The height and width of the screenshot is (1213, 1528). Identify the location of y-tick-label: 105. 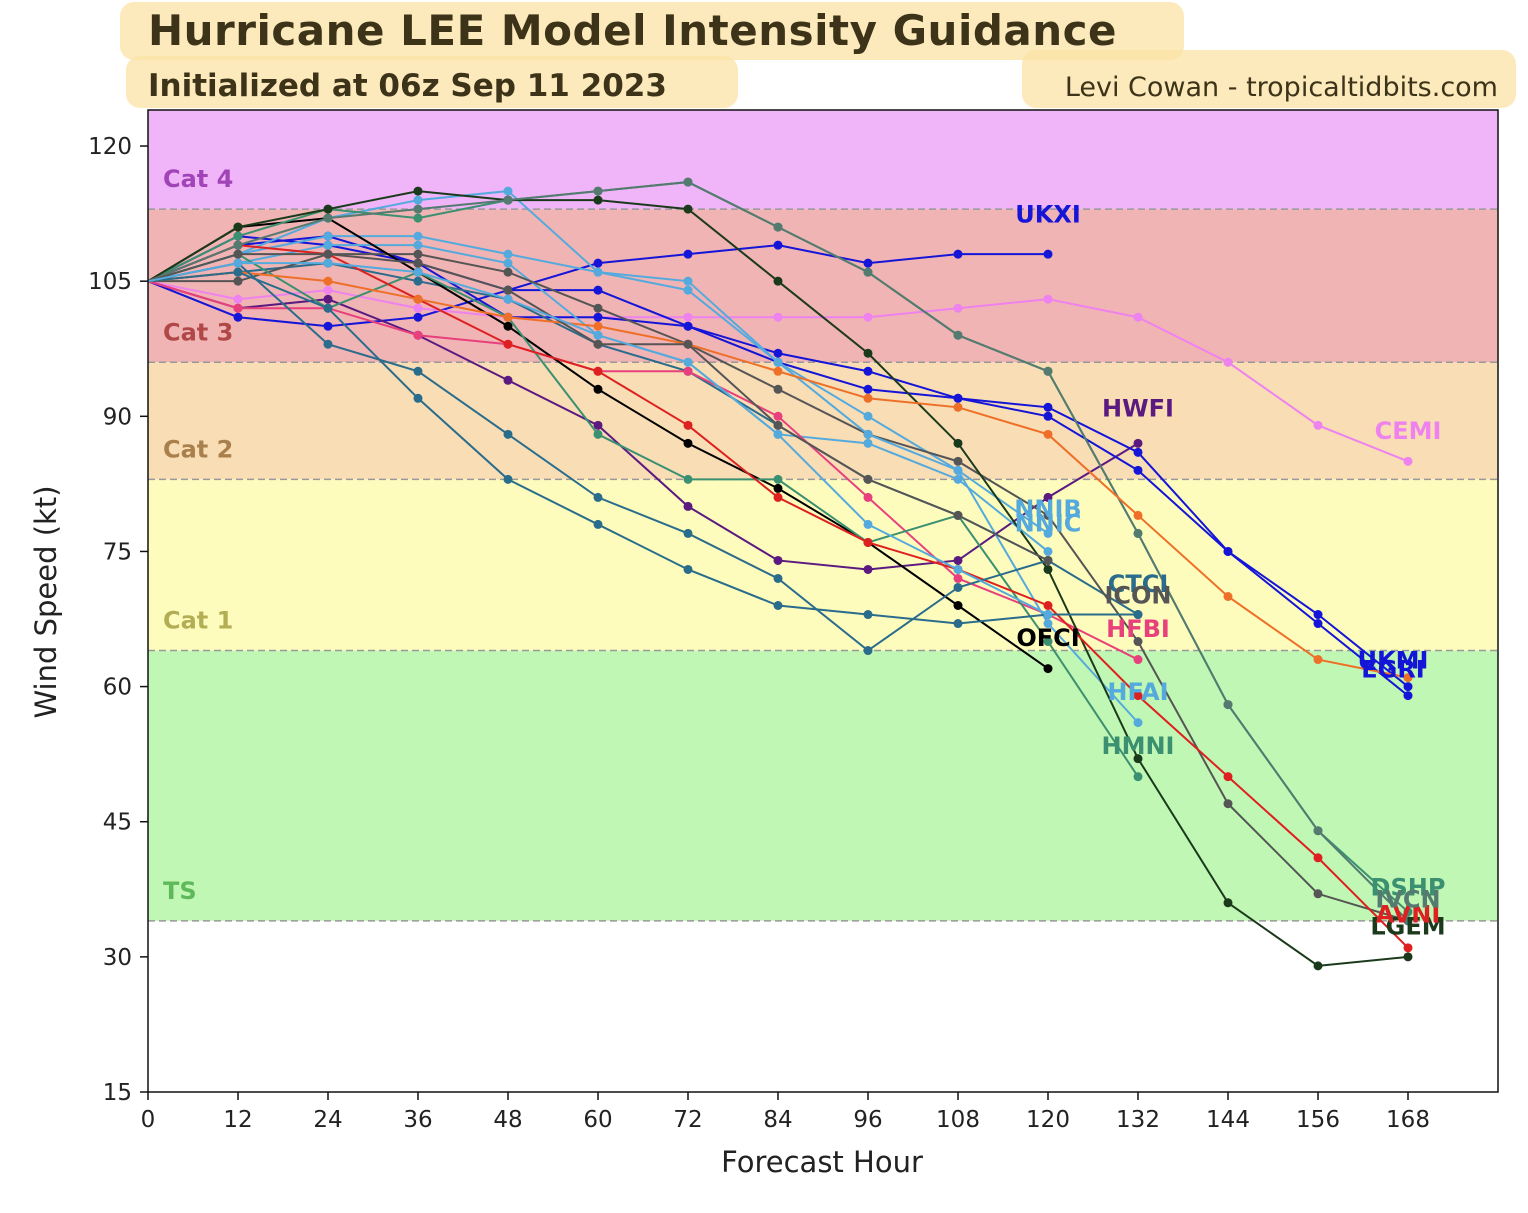
(110, 282).